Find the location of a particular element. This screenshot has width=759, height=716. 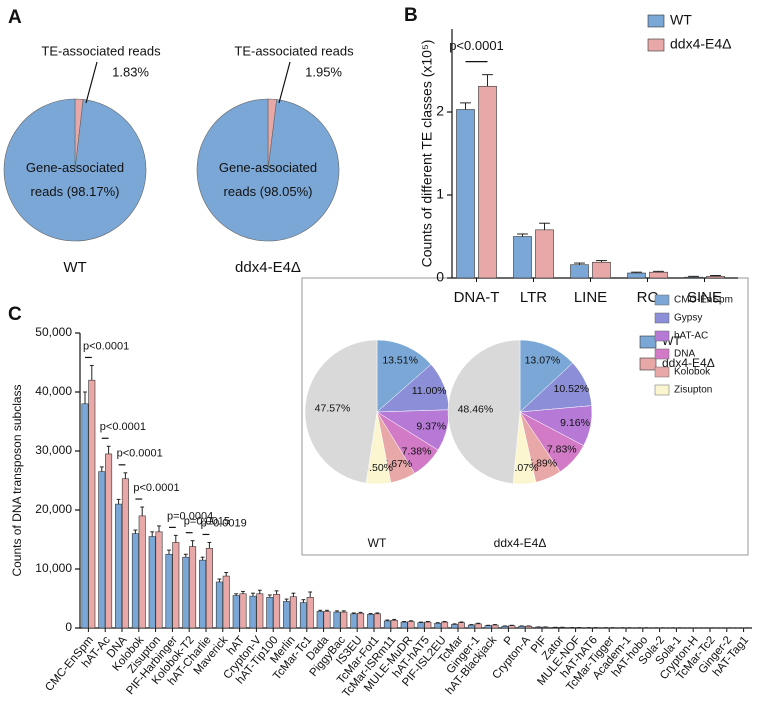

x-tick-label: DNA-T is located at coordinates (477, 297).